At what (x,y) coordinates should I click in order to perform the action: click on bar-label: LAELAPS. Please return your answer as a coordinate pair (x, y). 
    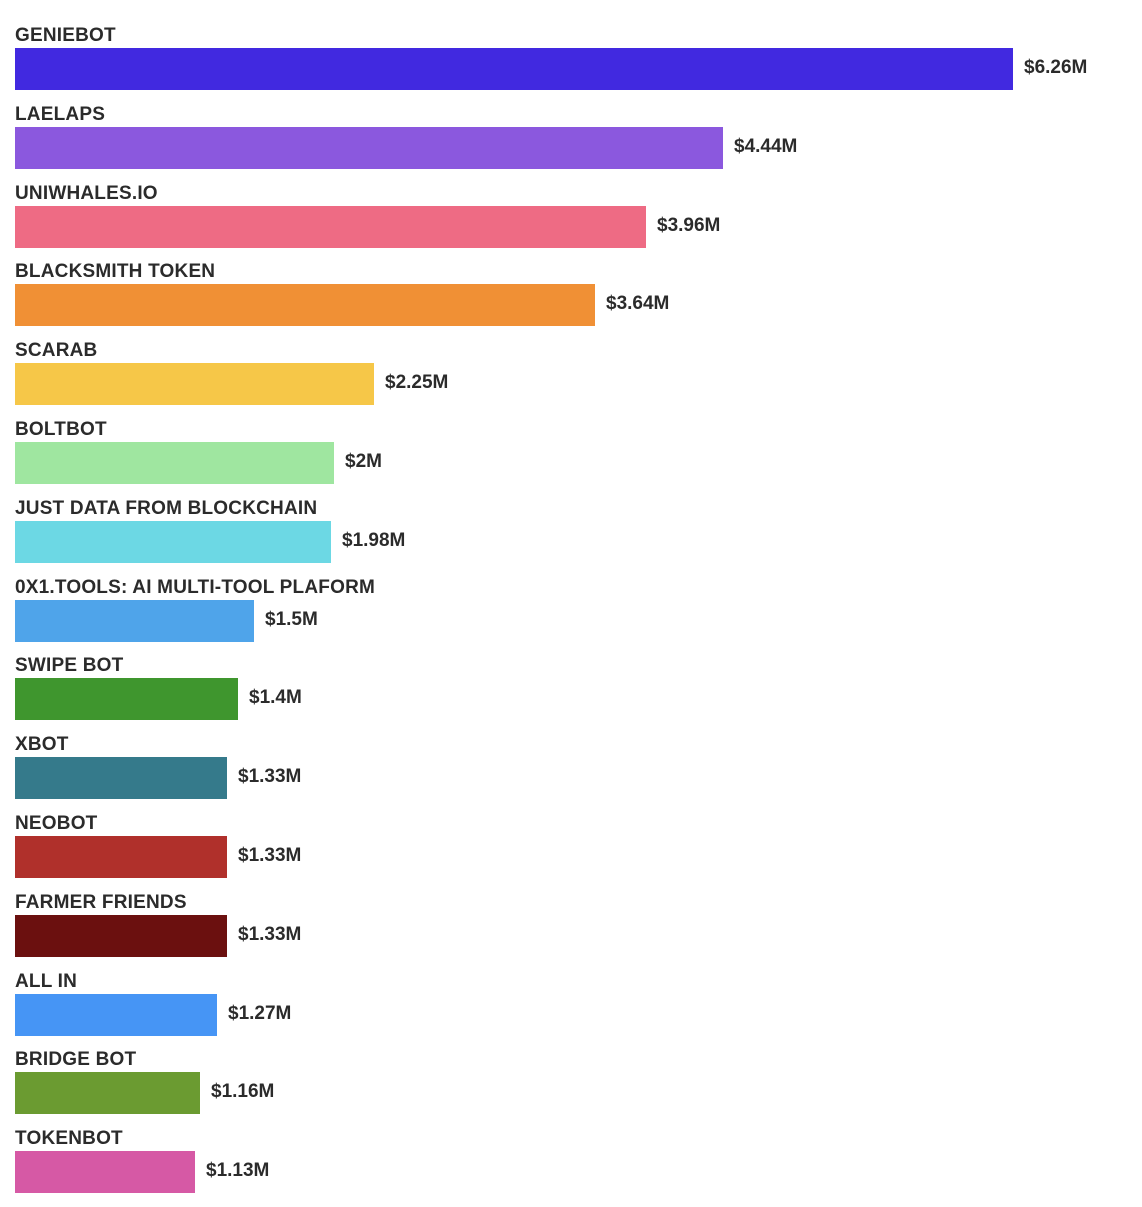
    Looking at the image, I should click on (60, 114).